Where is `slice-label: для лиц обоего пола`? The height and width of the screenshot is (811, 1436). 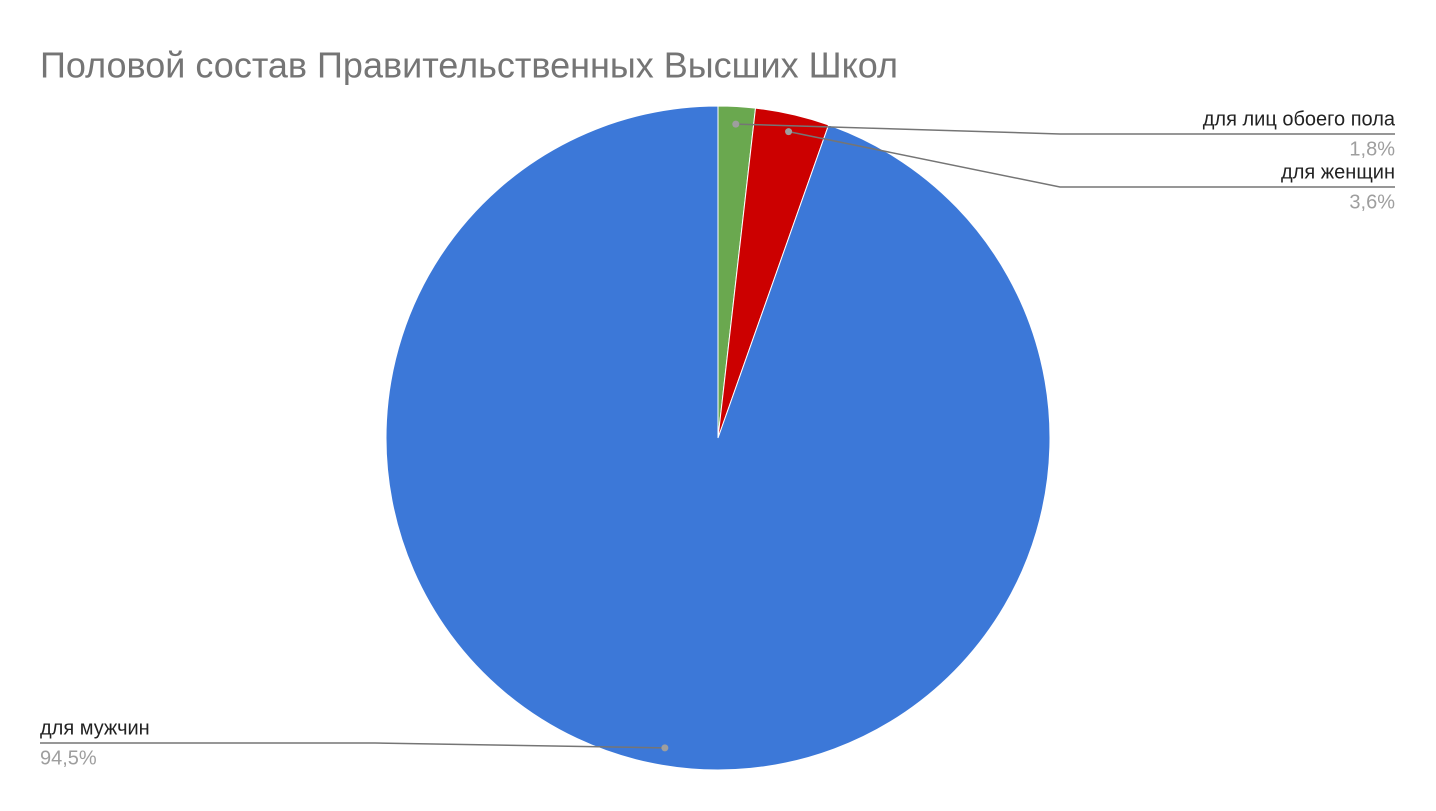 slice-label: для лиц обоего пола is located at coordinates (1299, 119).